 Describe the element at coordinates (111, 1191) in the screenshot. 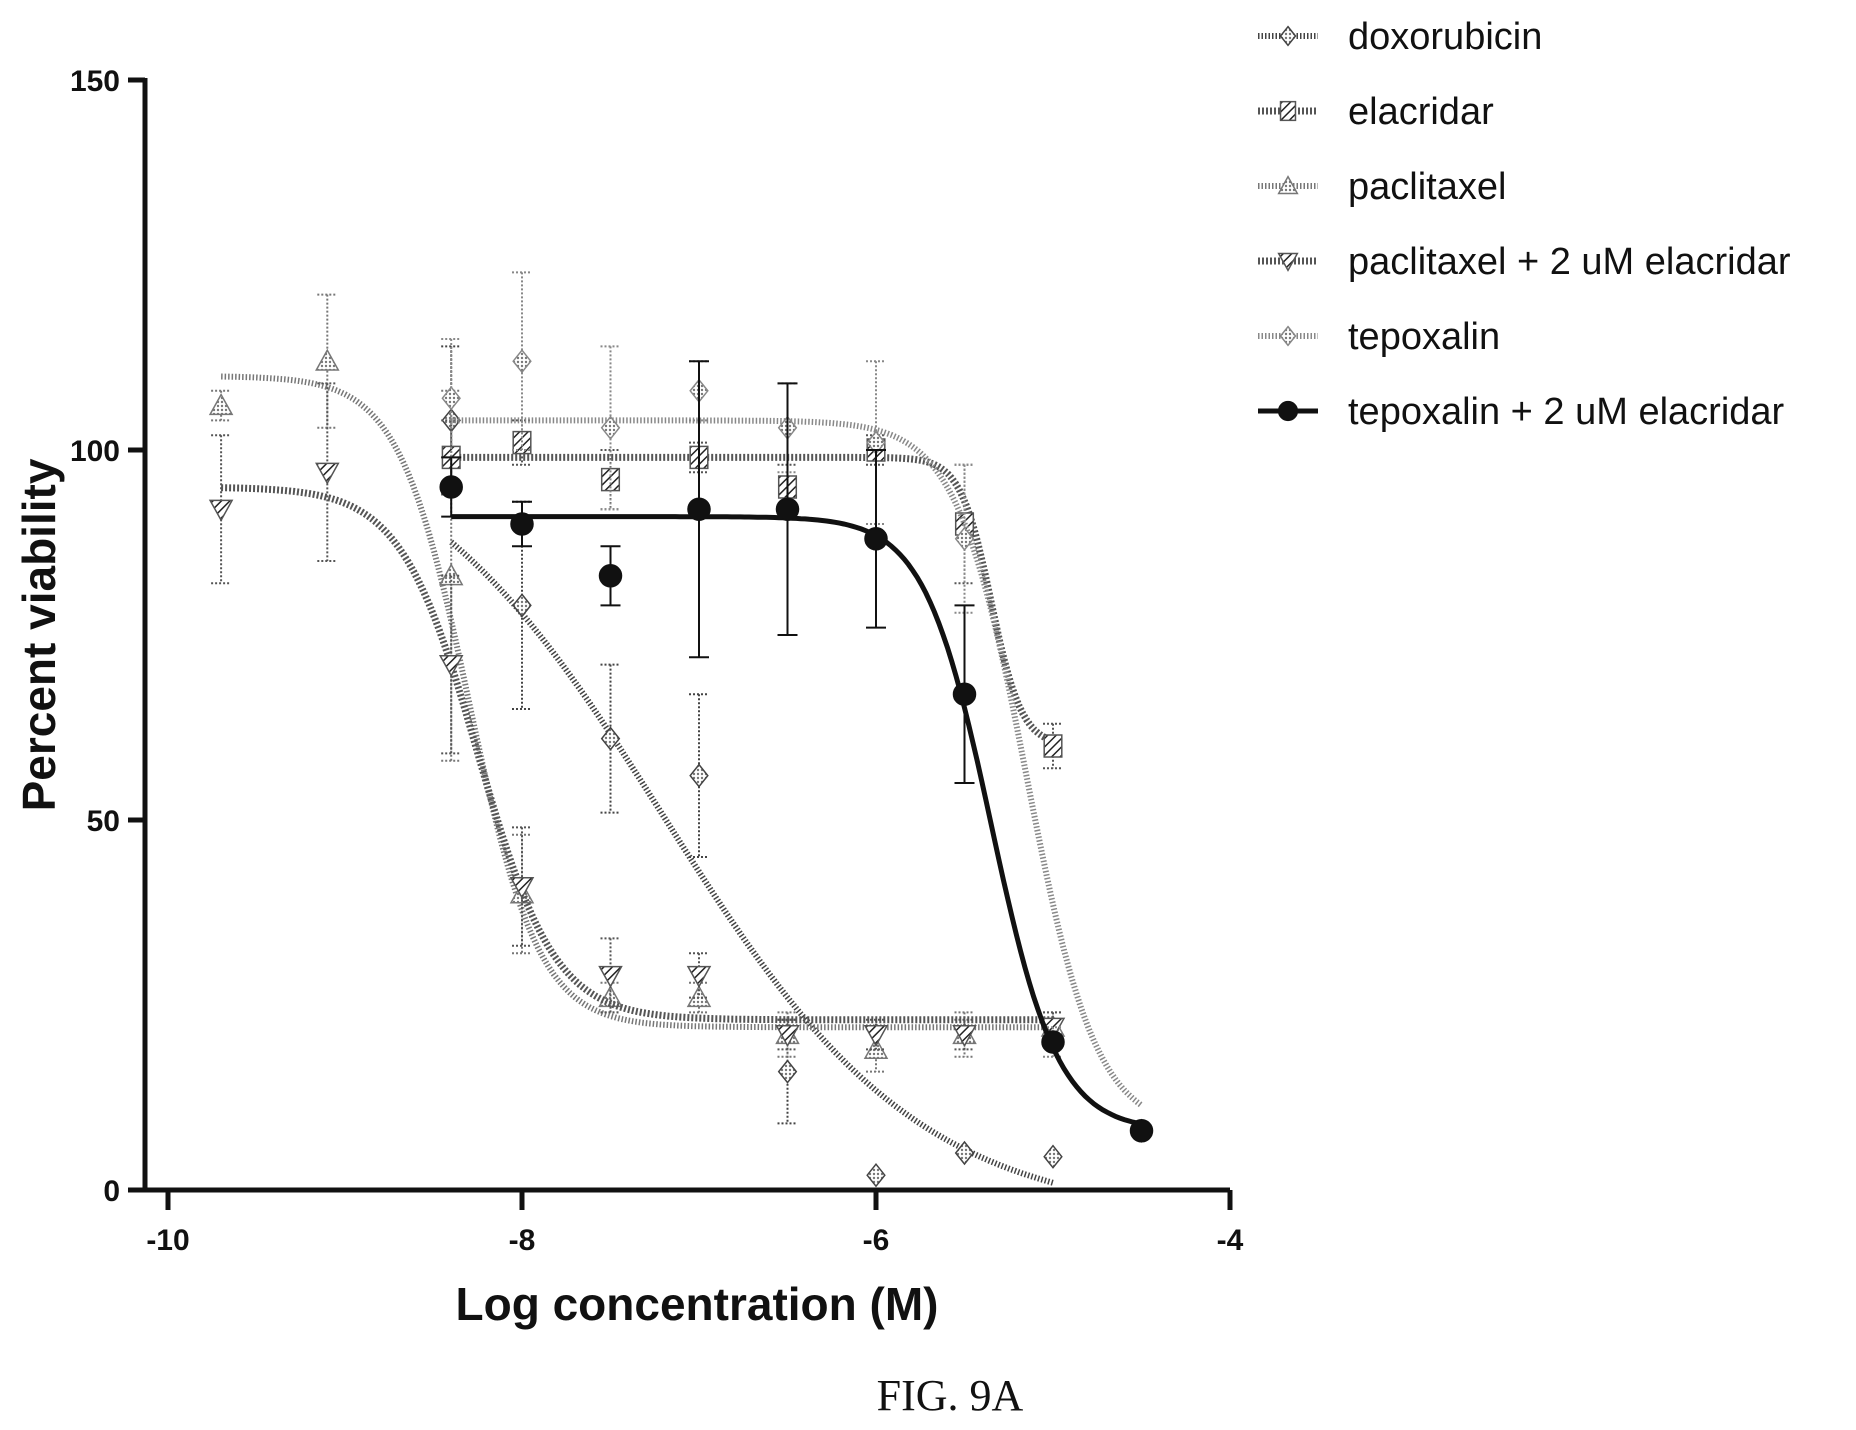

I see `y-tick-label: 0` at that location.